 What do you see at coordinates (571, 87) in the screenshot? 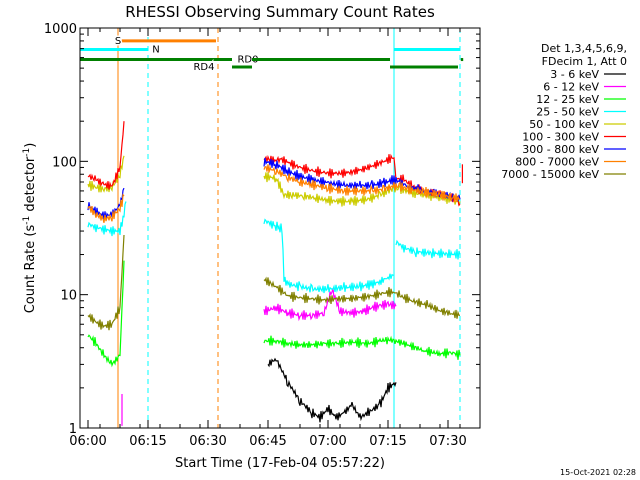
I see `legend-label-6-12-kev: 6 - 12 keV` at bounding box center [571, 87].